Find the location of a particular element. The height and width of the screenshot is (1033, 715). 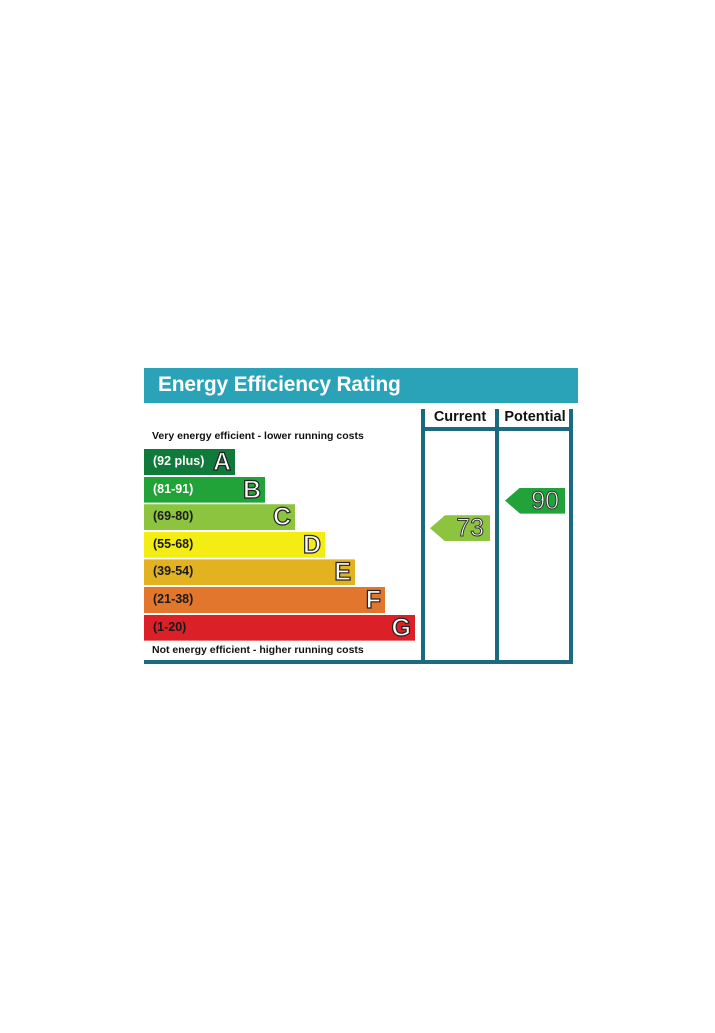

potential-rating-value: 90 is located at coordinates (545, 500).